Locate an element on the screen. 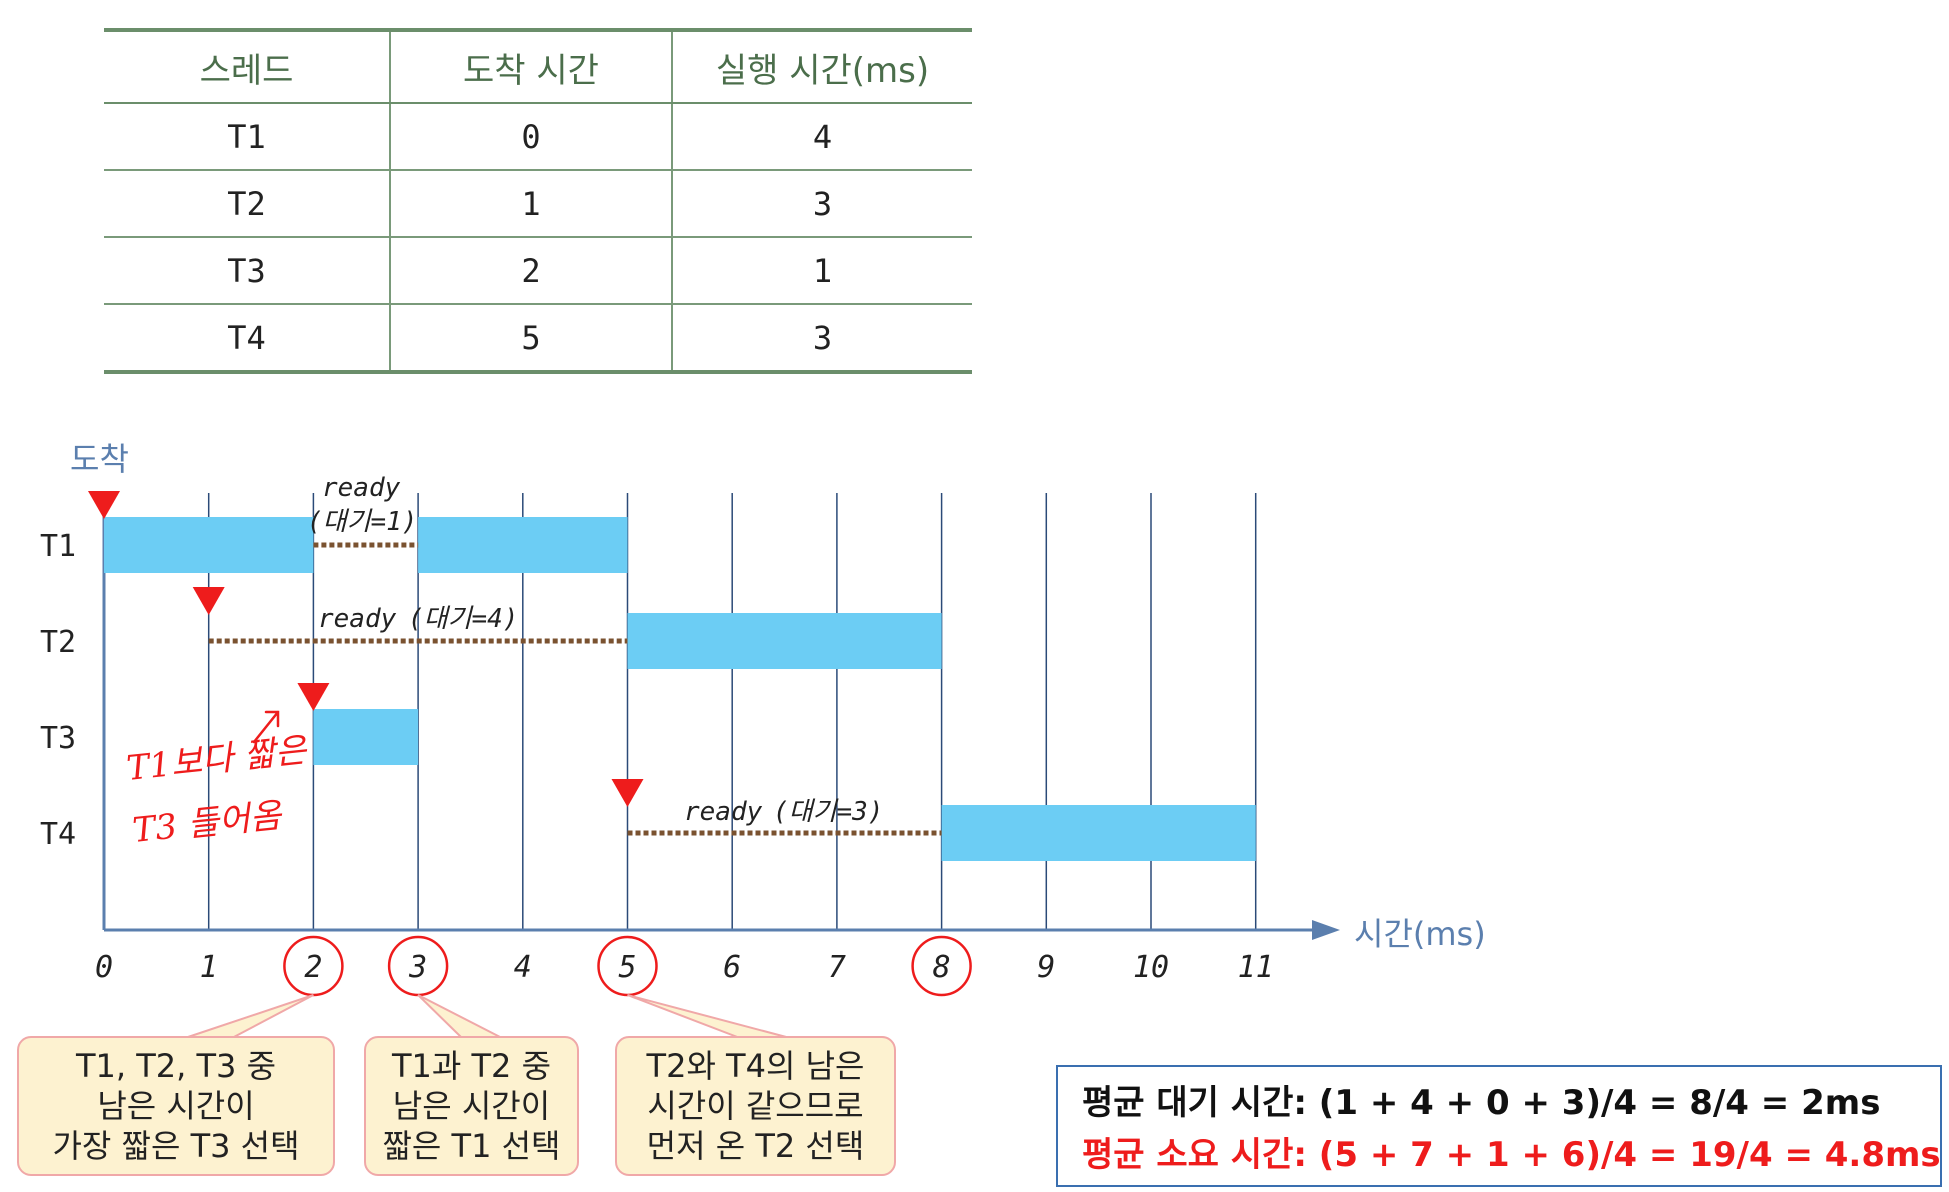 This screenshot has width=1949, height=1192. thread-label: T4 is located at coordinates (58, 834).